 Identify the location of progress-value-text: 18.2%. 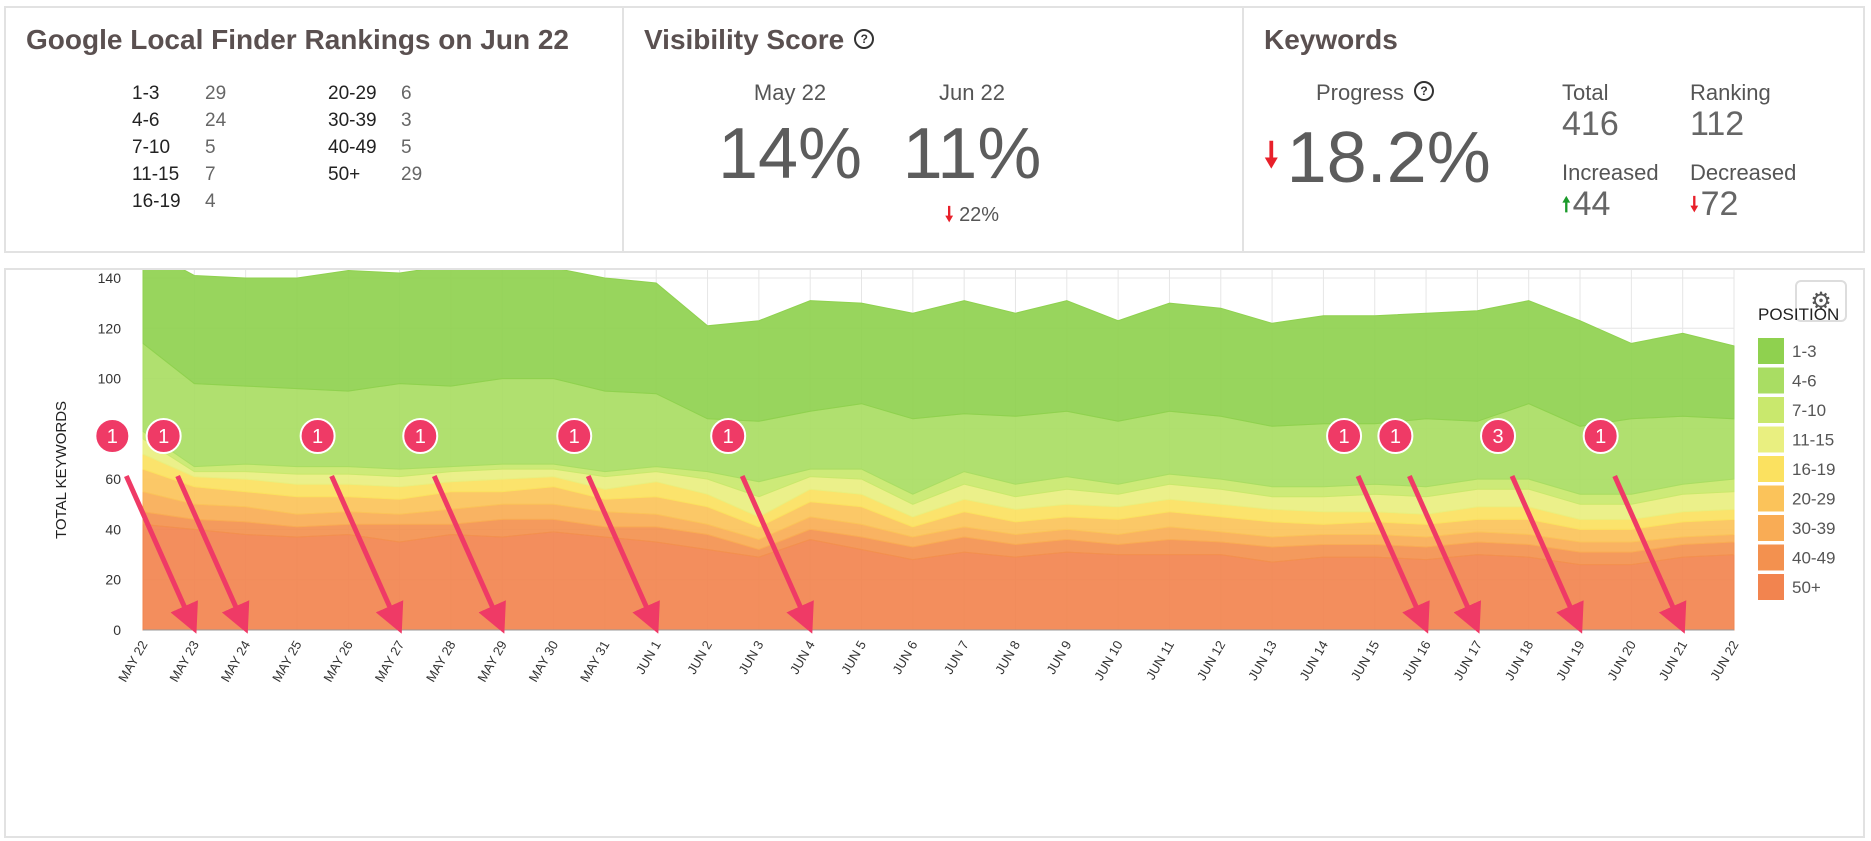
(1388, 158).